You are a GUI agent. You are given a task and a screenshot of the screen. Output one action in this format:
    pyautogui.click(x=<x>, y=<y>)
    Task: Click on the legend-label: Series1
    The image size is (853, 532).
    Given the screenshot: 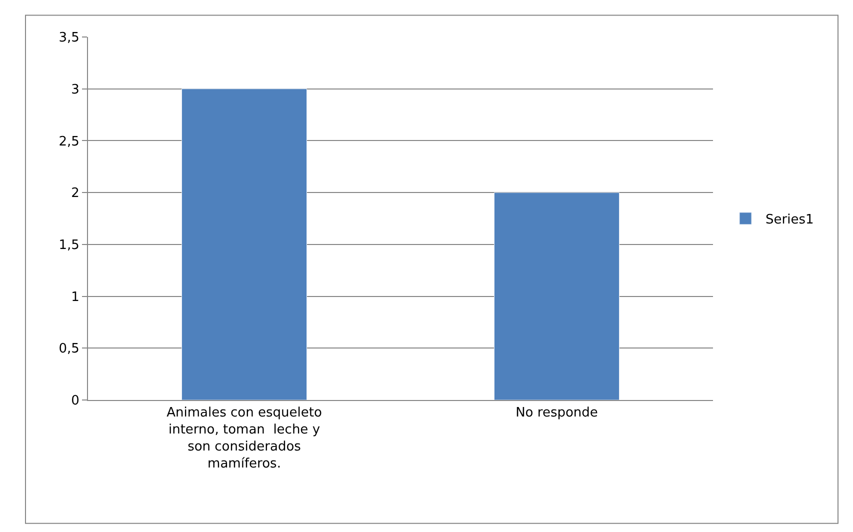 What is the action you would take?
    pyautogui.click(x=790, y=220)
    